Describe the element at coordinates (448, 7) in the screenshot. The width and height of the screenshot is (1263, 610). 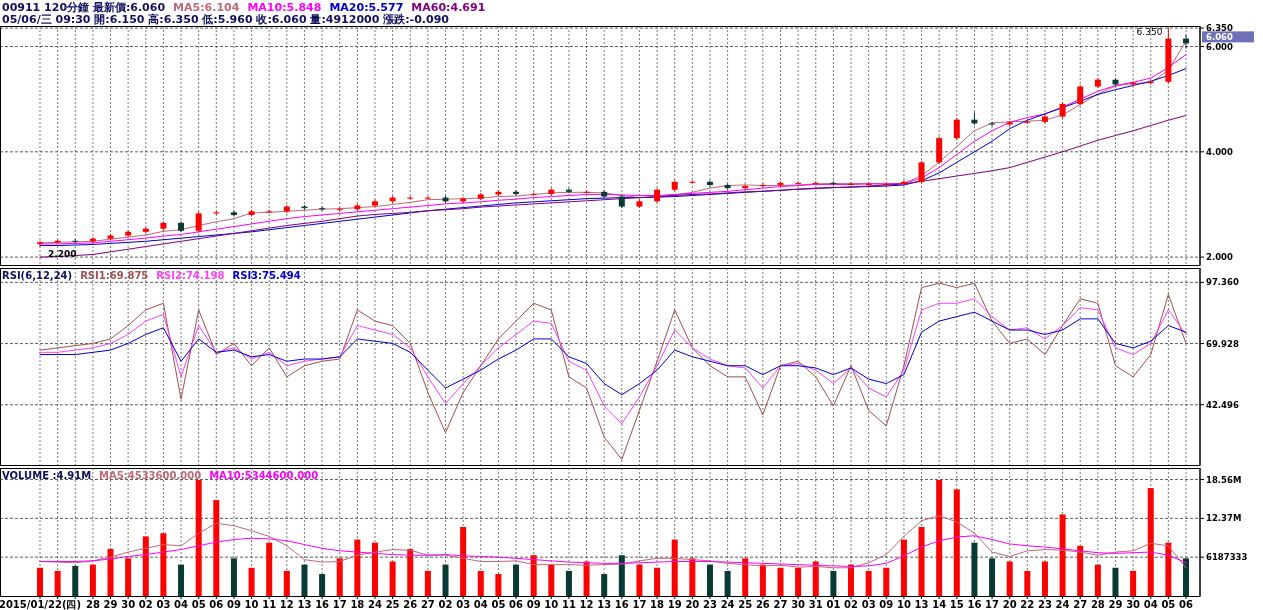
I see `text: MA60:4.691` at that location.